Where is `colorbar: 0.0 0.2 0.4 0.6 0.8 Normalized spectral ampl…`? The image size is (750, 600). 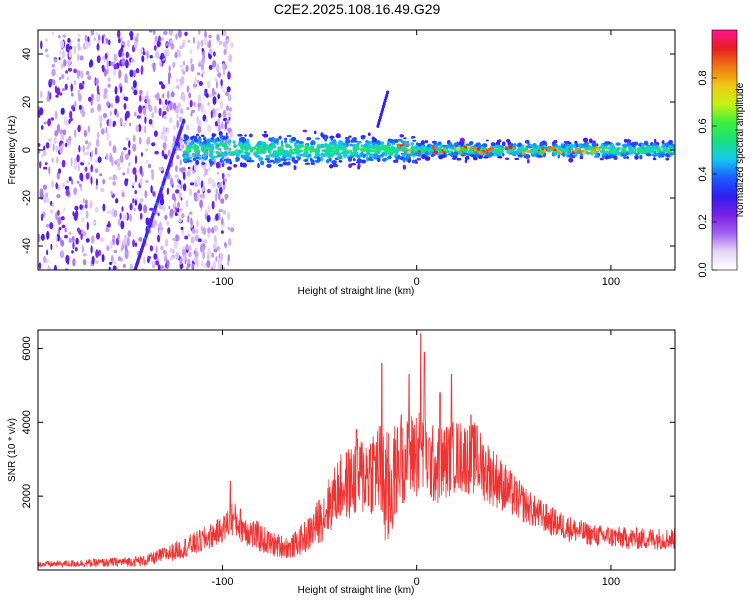
colorbar: 0.0 0.2 0.4 0.6 0.8 Normalized spectral ampl… is located at coordinates (721, 153).